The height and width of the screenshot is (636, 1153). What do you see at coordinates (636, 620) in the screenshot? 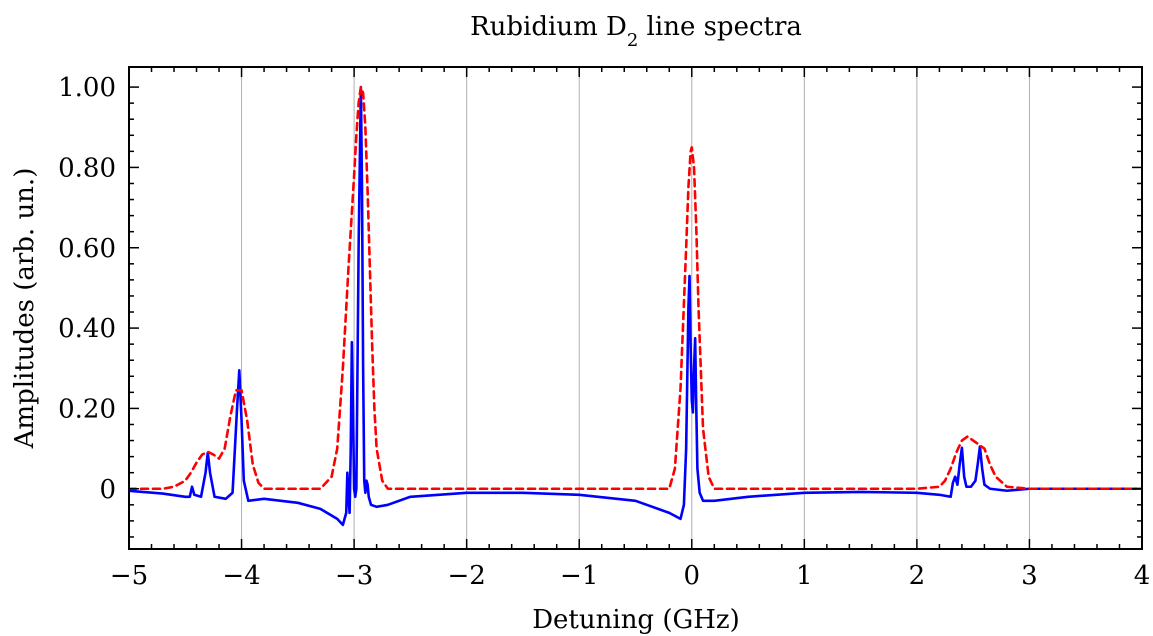
I see `x-axis-title: Detuning (GHz)` at bounding box center [636, 620].